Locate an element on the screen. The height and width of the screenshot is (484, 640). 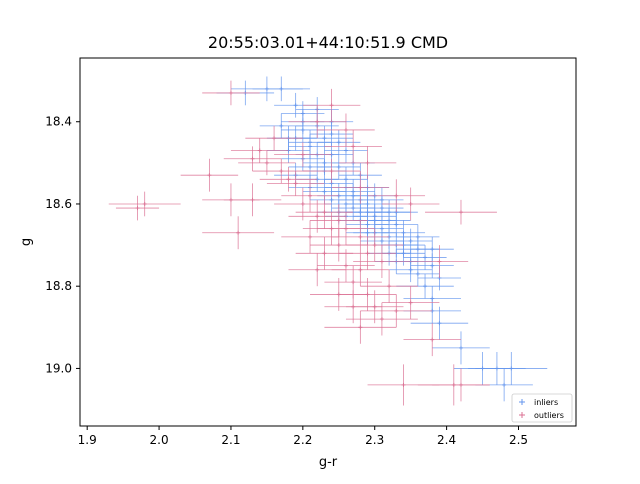
y-tick-label: 18.8 is located at coordinates (58, 286).